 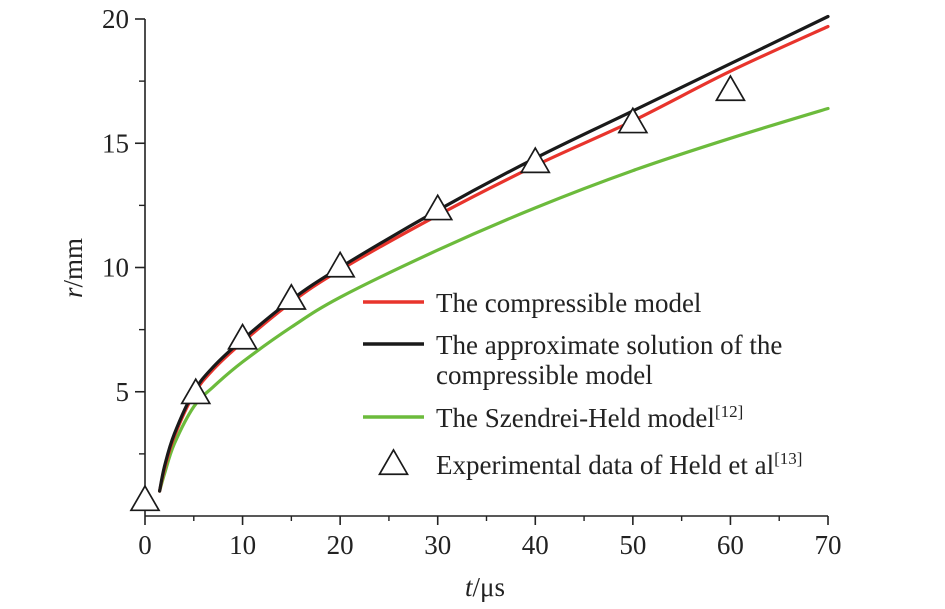 I want to click on legend-label-text: Experimental data of Held et al, so click(x=605, y=465).